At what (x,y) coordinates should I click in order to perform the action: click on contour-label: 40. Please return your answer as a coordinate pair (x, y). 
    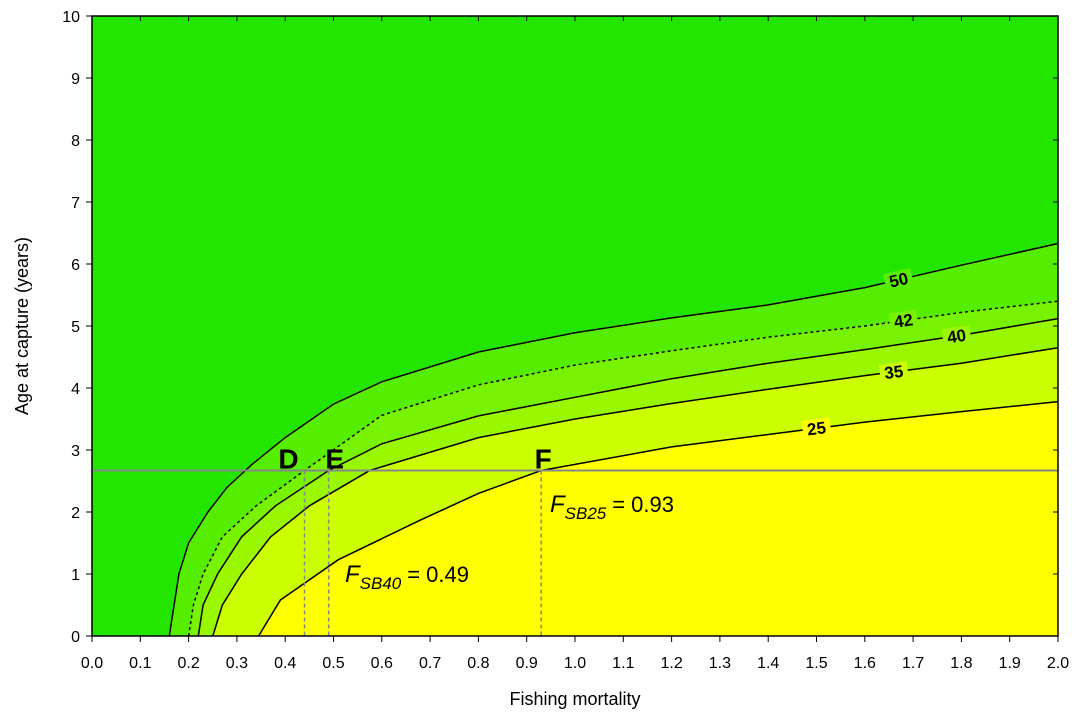
    Looking at the image, I should click on (956, 337).